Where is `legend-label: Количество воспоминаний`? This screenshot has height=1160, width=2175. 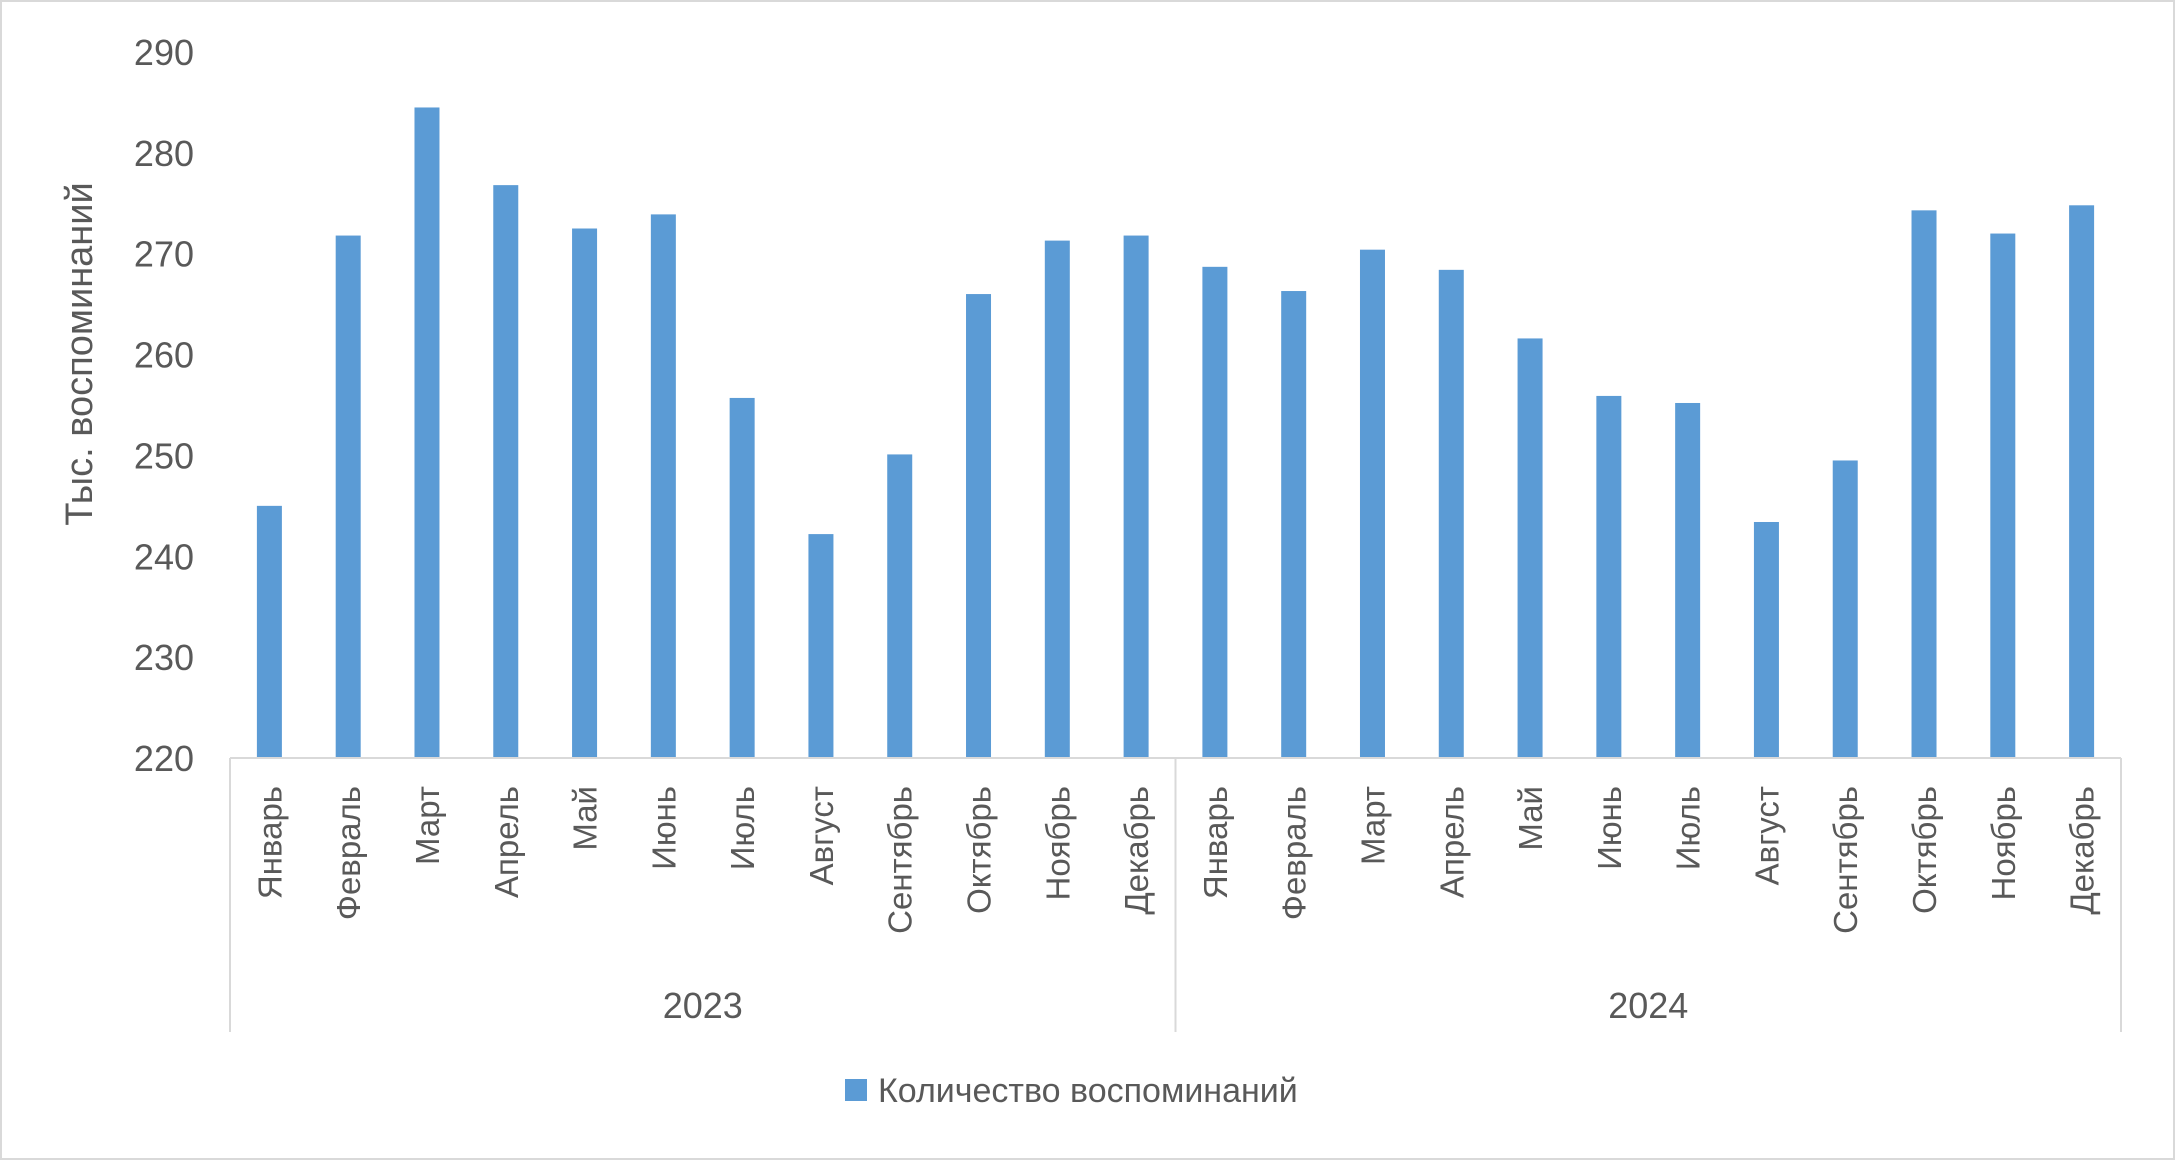
legend-label: Количество воспоминаний is located at coordinates (1088, 1091).